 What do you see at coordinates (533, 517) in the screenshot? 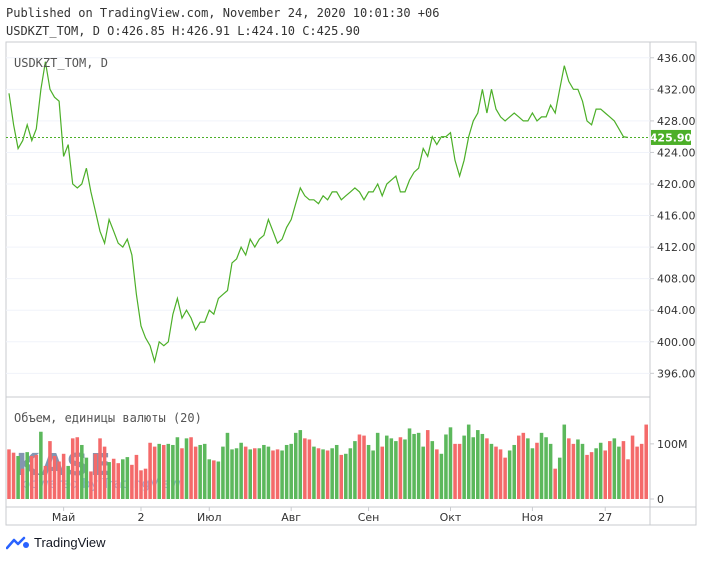
I see `time-tick-label: Ноя` at bounding box center [533, 517].